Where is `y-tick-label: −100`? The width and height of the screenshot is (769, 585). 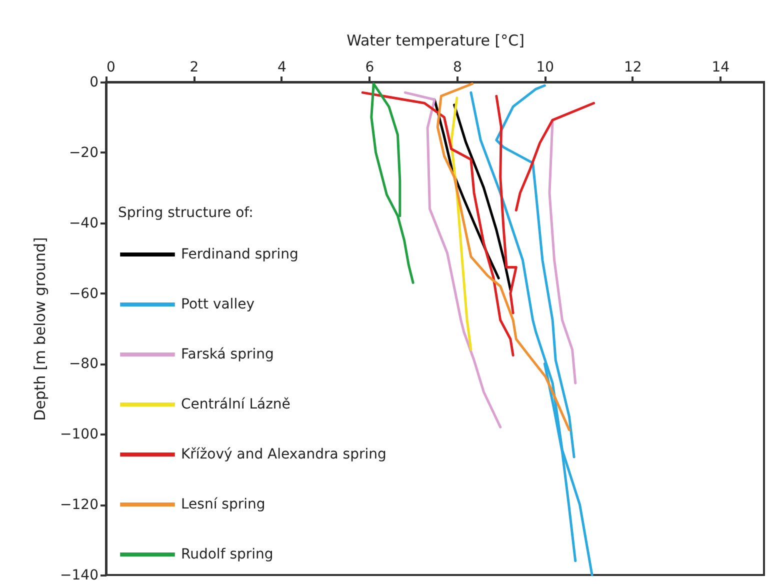
y-tick-label: −100 is located at coordinates (79, 434).